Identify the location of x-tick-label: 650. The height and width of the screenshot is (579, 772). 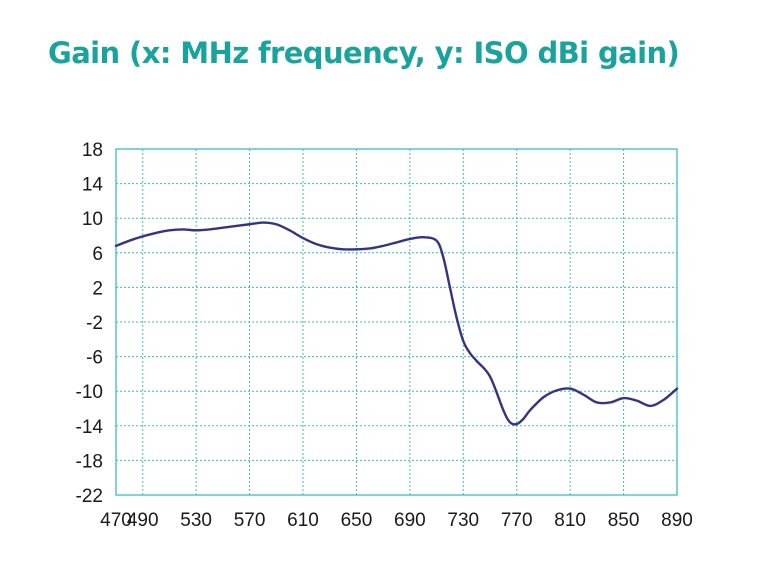
(357, 520).